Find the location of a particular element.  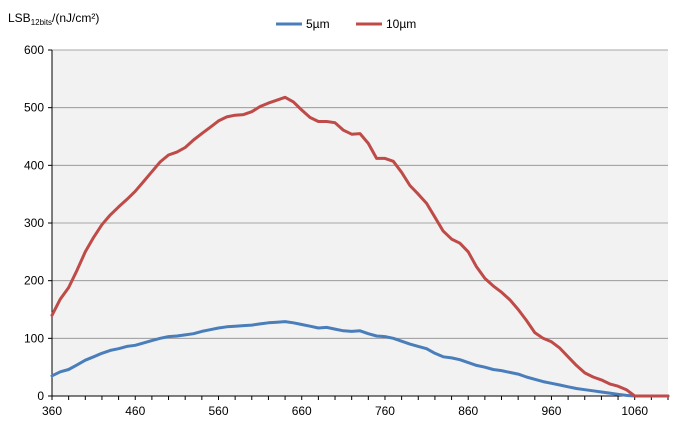

y-axis-label: LSB12bits/(nJ/cm²) is located at coordinates (53, 19).